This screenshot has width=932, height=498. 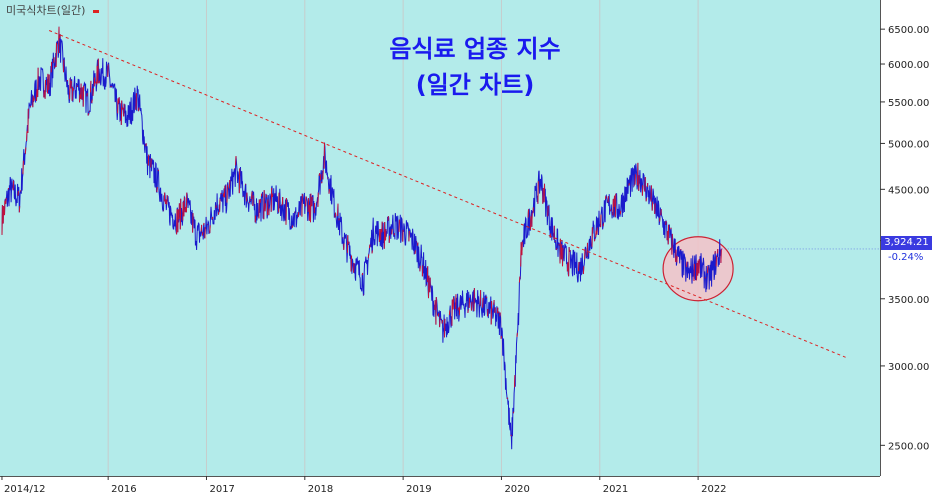 I want to click on y-tick-label: 6000.00, so click(x=908, y=65).